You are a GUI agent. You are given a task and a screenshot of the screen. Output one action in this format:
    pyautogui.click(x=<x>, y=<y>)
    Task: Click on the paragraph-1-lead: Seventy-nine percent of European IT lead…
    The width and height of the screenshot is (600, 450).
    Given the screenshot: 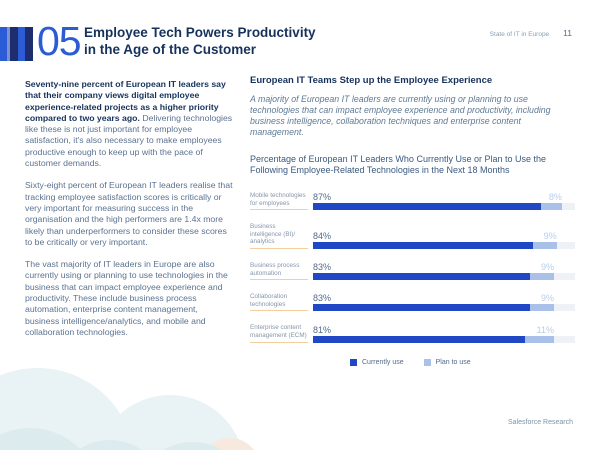 What is the action you would take?
    pyautogui.click(x=125, y=101)
    